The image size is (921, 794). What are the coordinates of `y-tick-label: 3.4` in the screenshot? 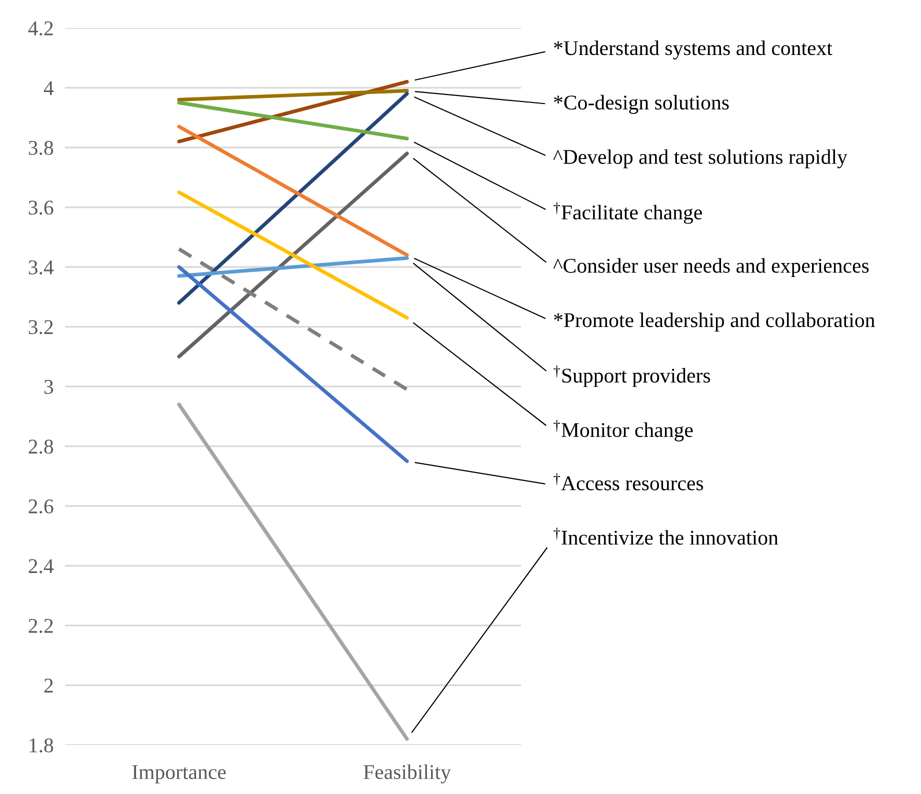 It's located at (41, 267).